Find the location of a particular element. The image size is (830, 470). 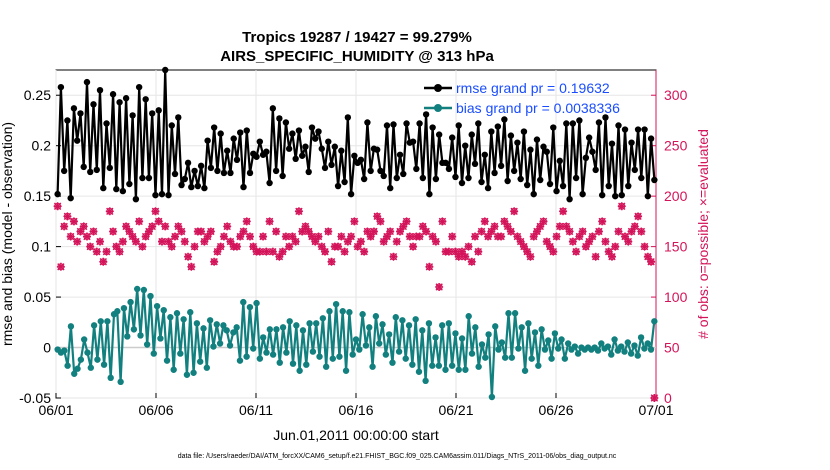

y-left-tick-label: 0.2 is located at coordinates (42, 146).